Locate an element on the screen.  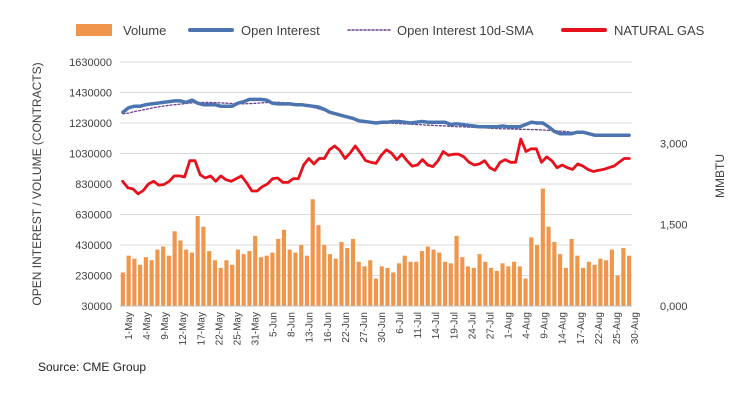
x-tick-label: 24-Jul is located at coordinates (472, 325).